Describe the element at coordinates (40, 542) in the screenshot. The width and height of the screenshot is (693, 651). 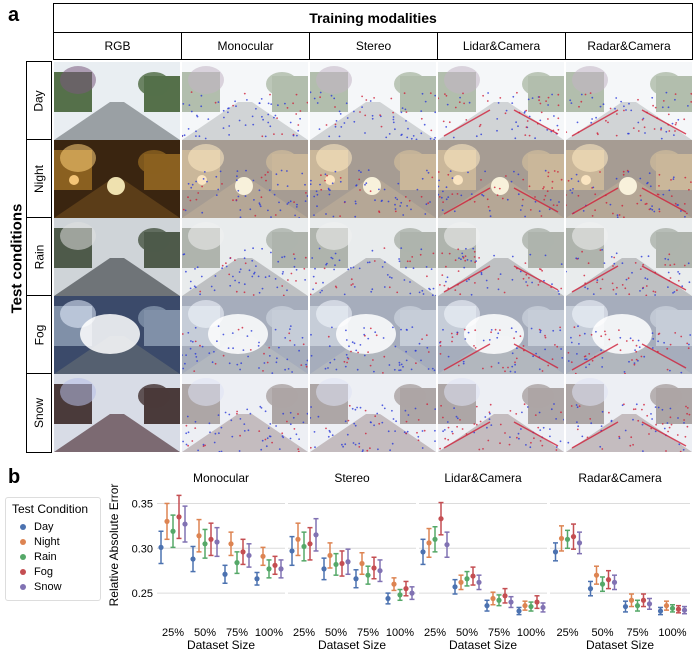
I see `legend-item-night: Night` at that location.